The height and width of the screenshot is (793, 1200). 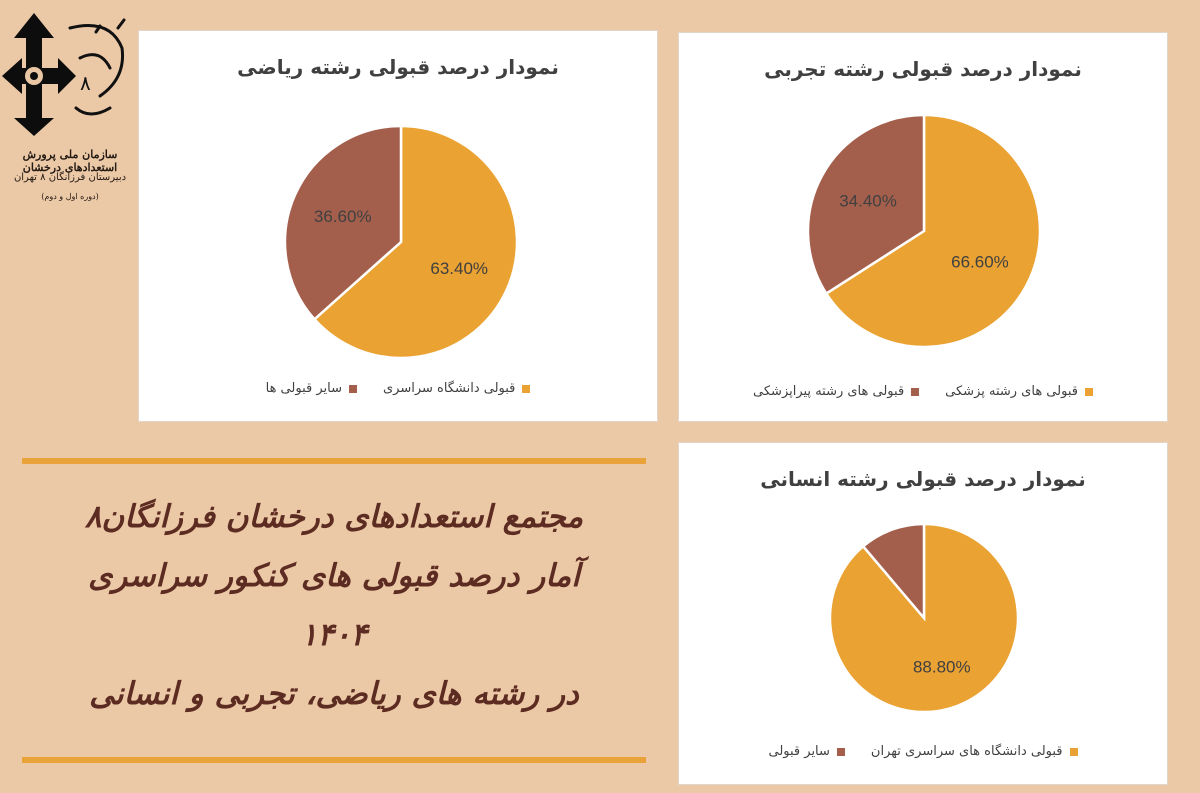 I want to click on headline-line-4: در رشته های ریاضی، تجربی و انسانی, so click(x=334, y=694).